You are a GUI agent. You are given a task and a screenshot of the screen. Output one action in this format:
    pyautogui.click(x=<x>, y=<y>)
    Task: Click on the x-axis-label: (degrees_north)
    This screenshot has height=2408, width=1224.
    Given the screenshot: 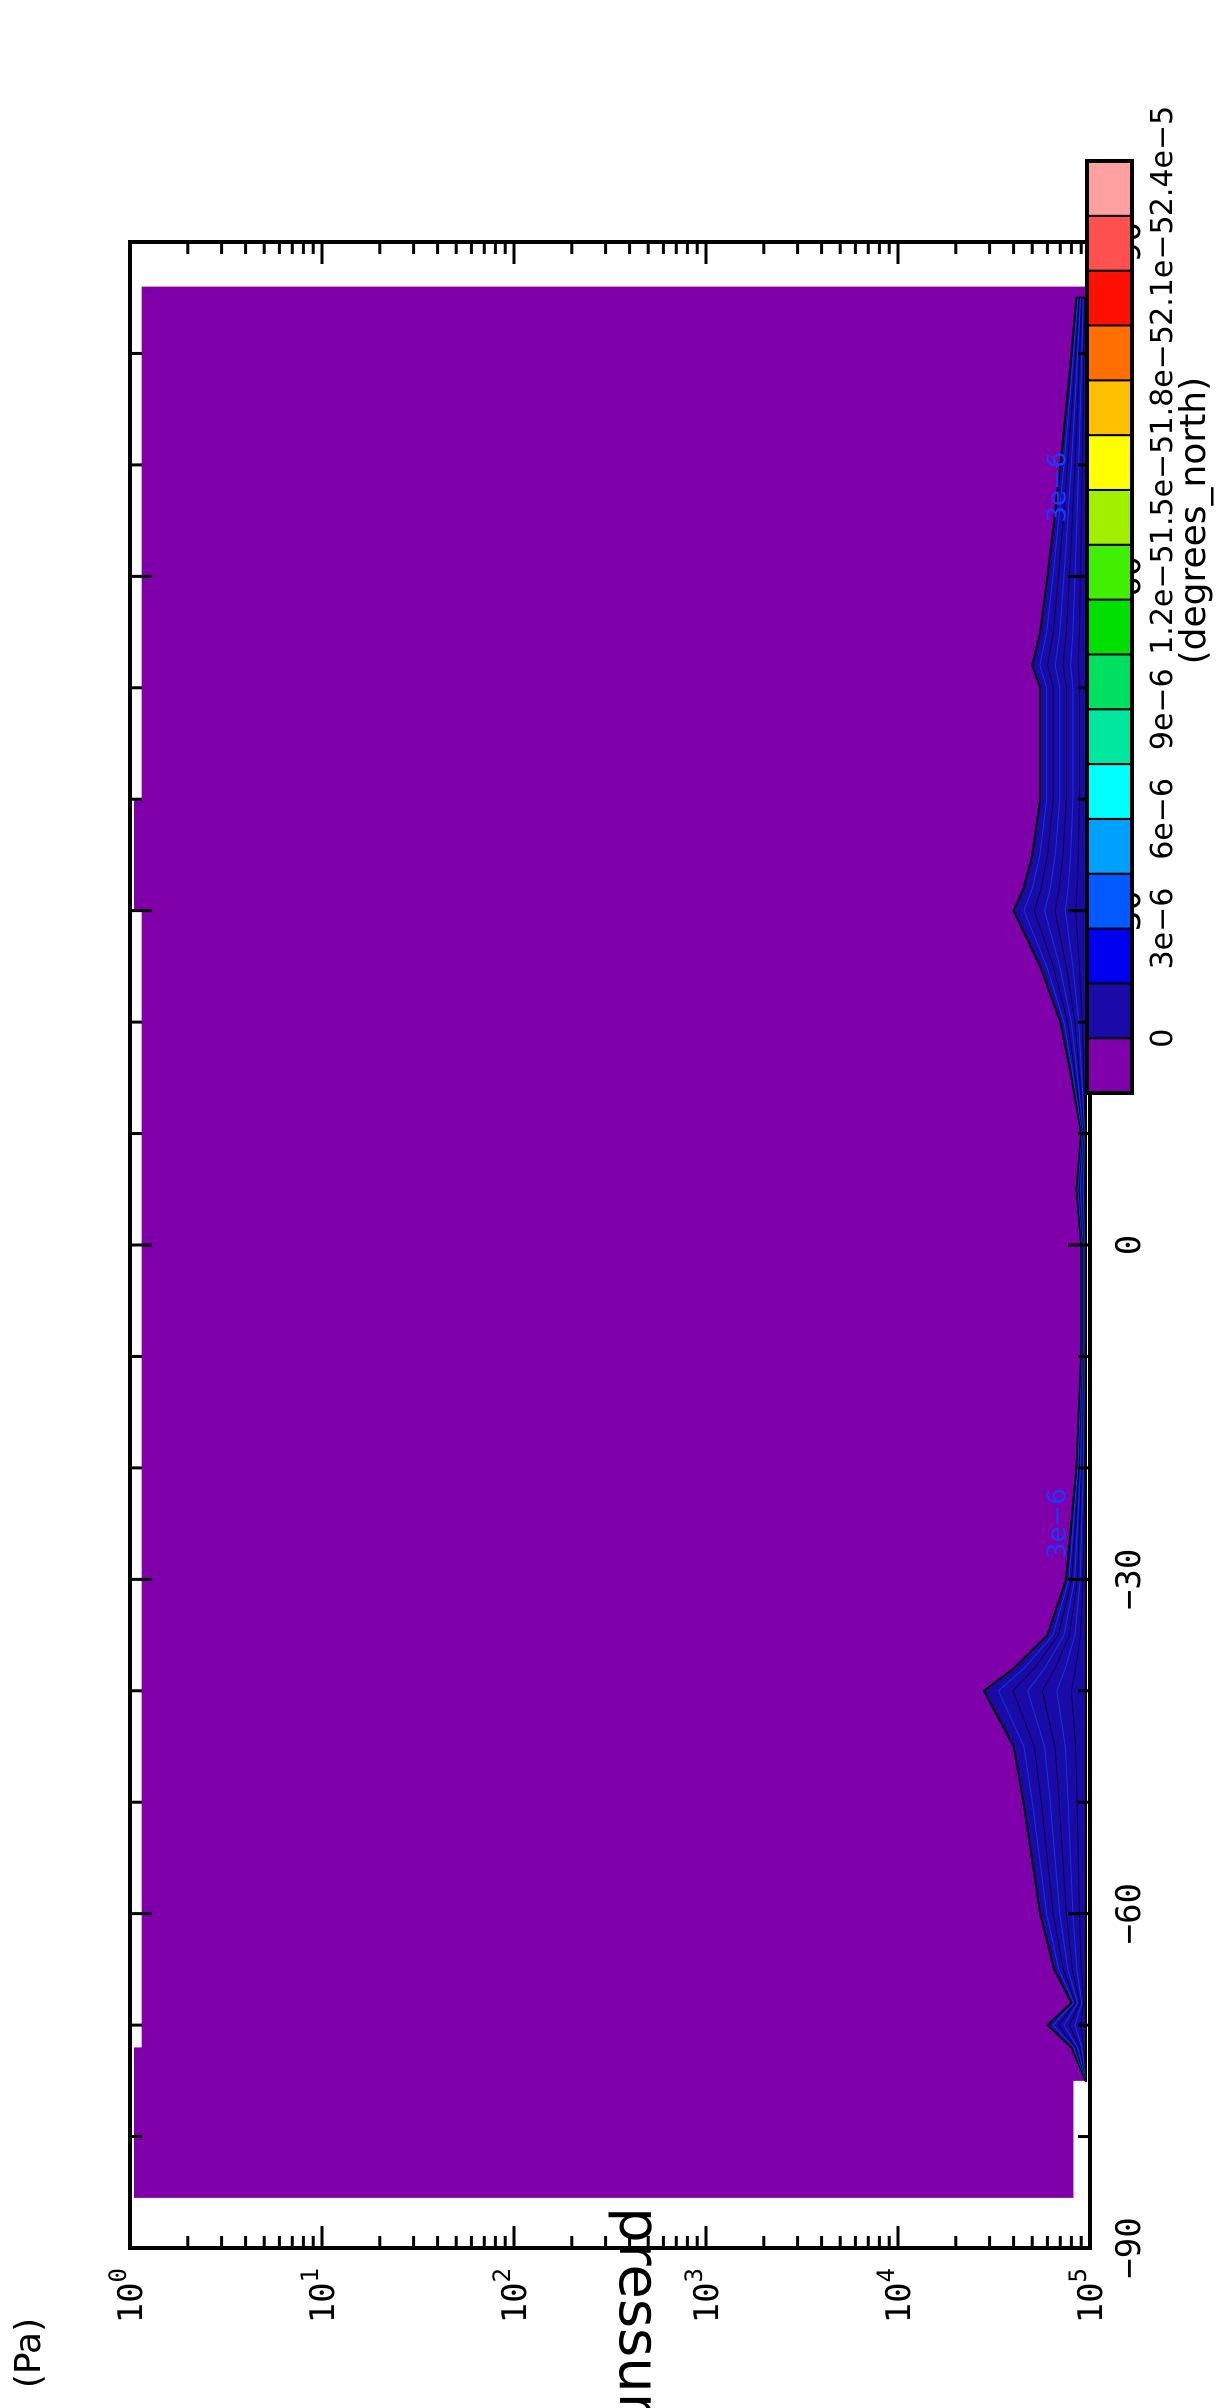 What is the action you would take?
    pyautogui.click(x=1193, y=521)
    